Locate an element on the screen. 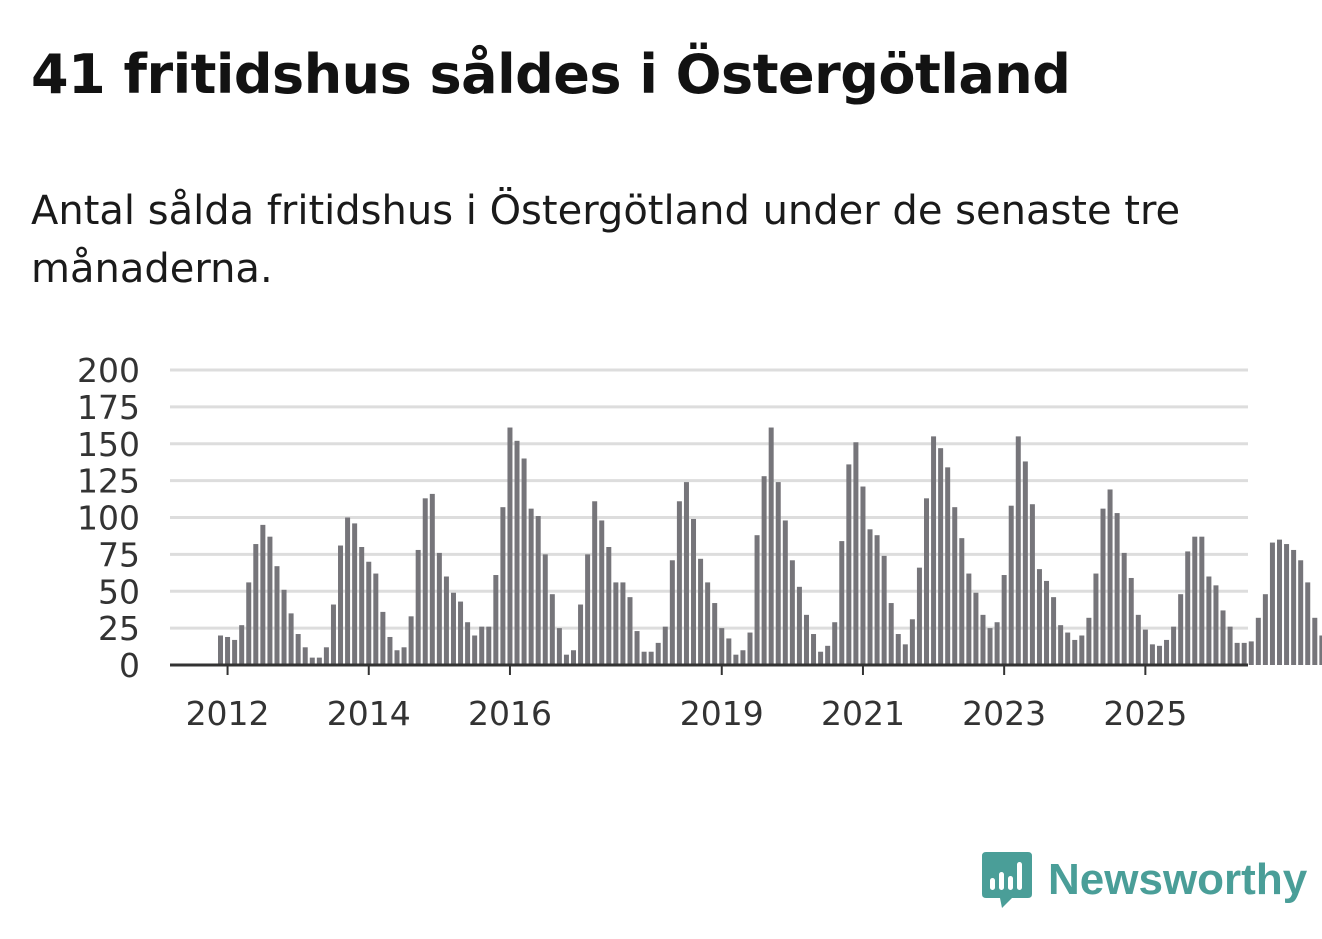 This screenshot has width=1322, height=939. y-tick-label: 100 is located at coordinates (108, 518).